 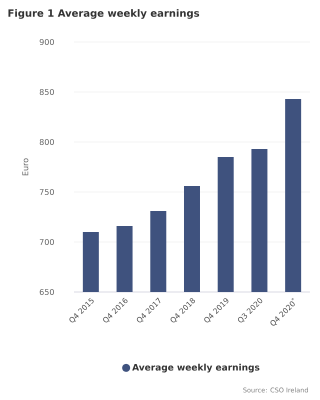 I want to click on y-tick-label: 900, so click(x=47, y=42).